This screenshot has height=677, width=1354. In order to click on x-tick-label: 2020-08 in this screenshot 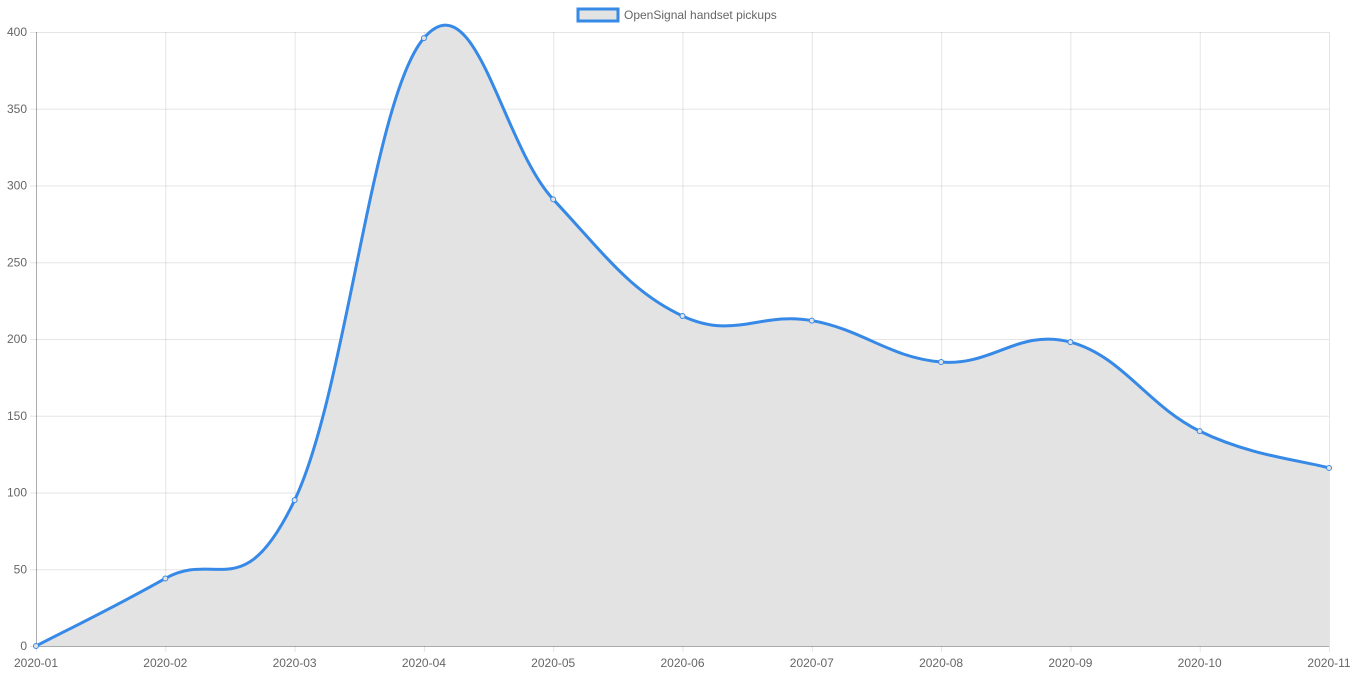, I will do `click(941, 663)`.